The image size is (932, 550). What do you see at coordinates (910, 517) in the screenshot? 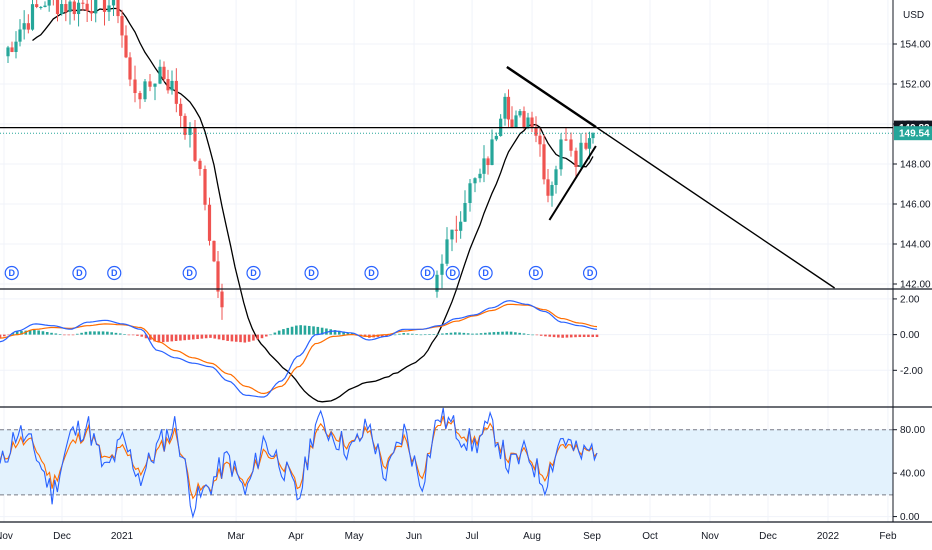
I see `stoch-tick-label-2: 0.00` at bounding box center [910, 517].